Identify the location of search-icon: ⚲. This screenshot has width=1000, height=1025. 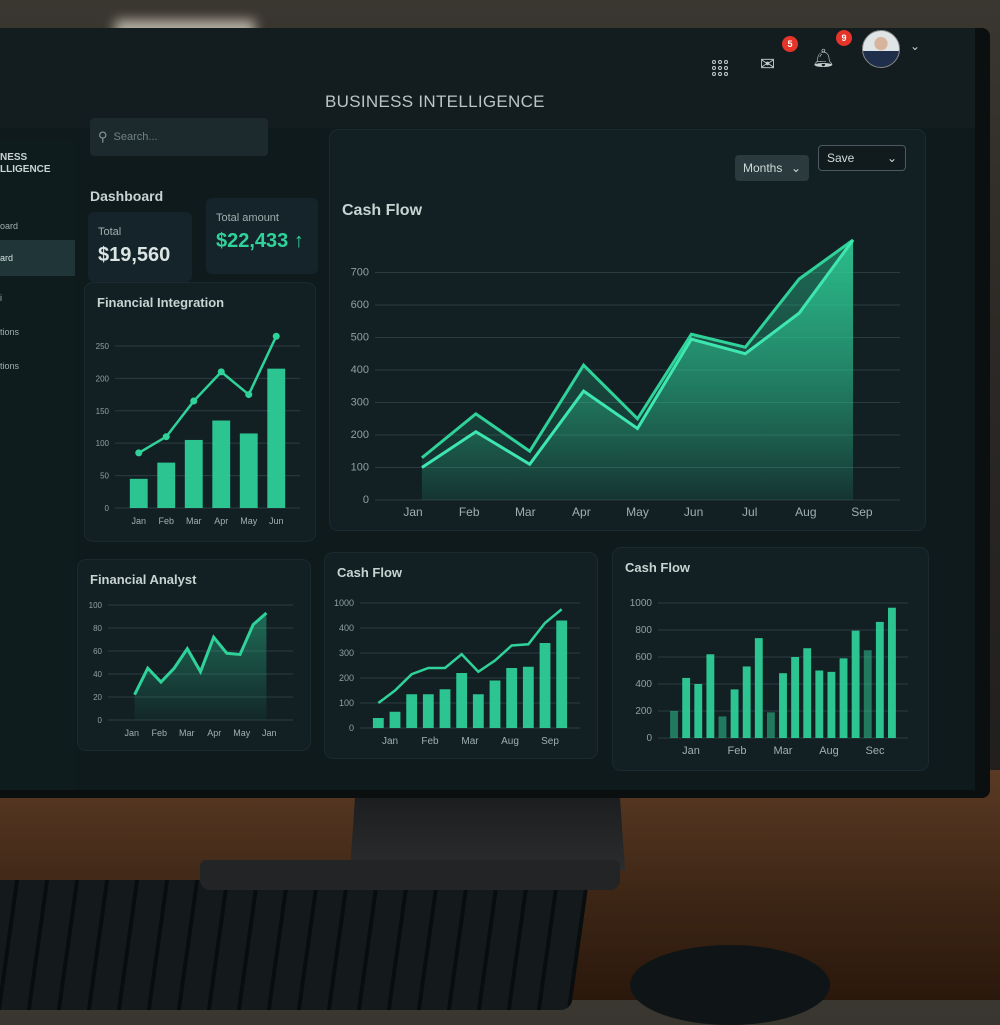
(103, 136).